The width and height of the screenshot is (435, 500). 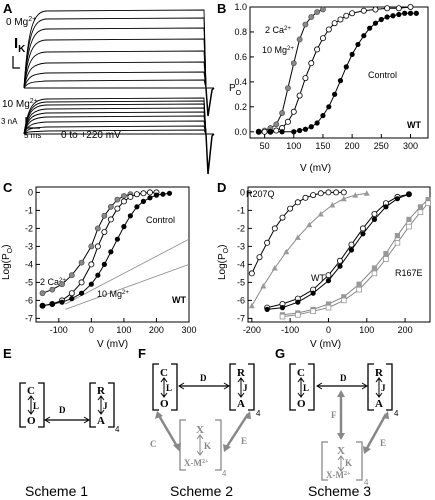 What do you see at coordinates (127, 271) in the screenshot?
I see `limiting-slope-line` at bounding box center [127, 271].